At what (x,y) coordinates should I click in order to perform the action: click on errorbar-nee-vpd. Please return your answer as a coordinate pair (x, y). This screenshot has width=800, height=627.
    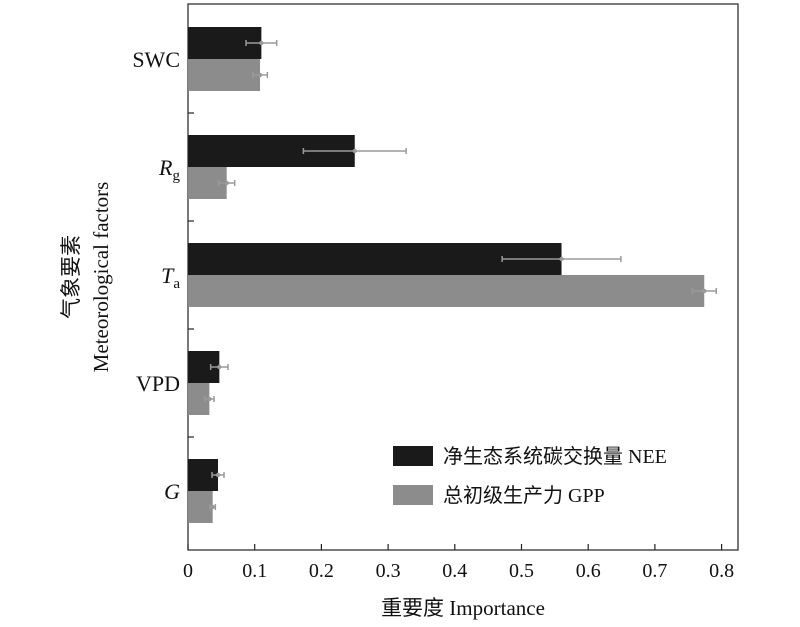
    Looking at the image, I should click on (219, 367).